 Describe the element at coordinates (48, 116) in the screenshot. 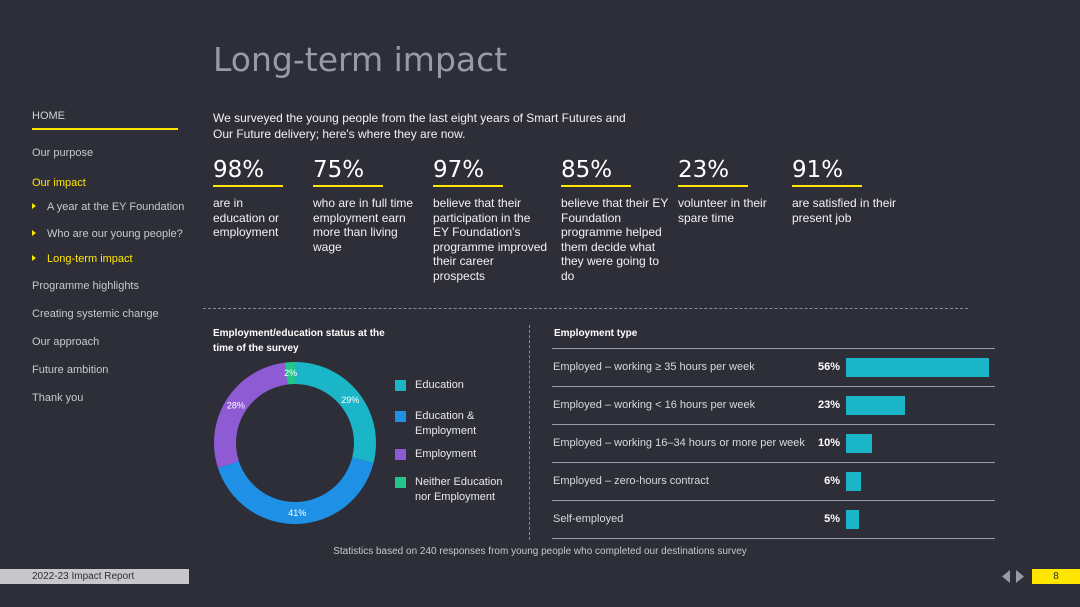

I see `nav-home-link: HOME` at that location.